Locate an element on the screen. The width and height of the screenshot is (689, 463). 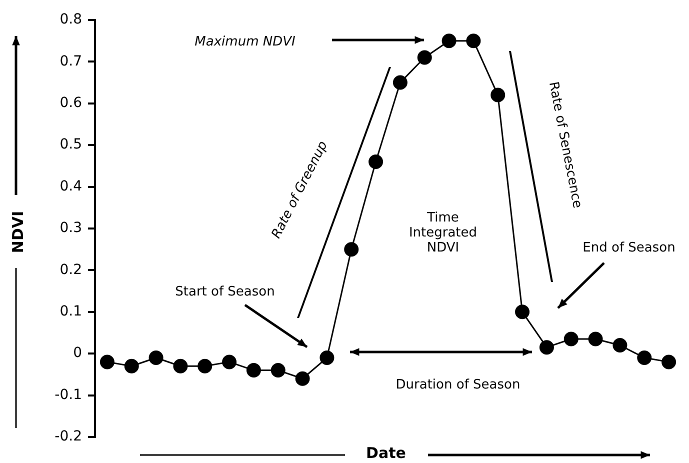
y-tick-label: 0.6 is located at coordinates (71, 103).